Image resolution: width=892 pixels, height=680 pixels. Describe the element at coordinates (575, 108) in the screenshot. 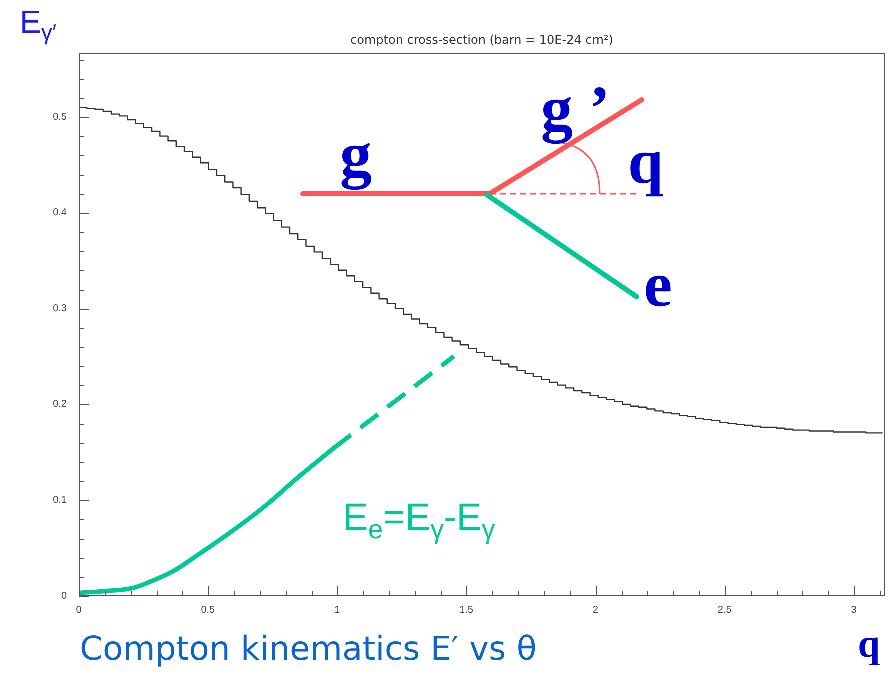

I see `annotation: g ’` at that location.